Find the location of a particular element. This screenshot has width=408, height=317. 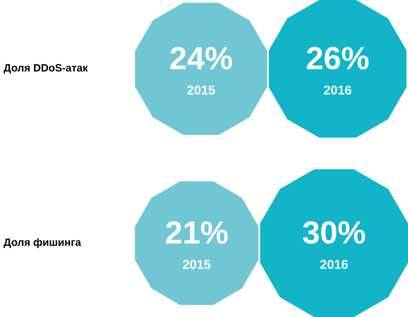

data-label: 24% is located at coordinates (201, 58).